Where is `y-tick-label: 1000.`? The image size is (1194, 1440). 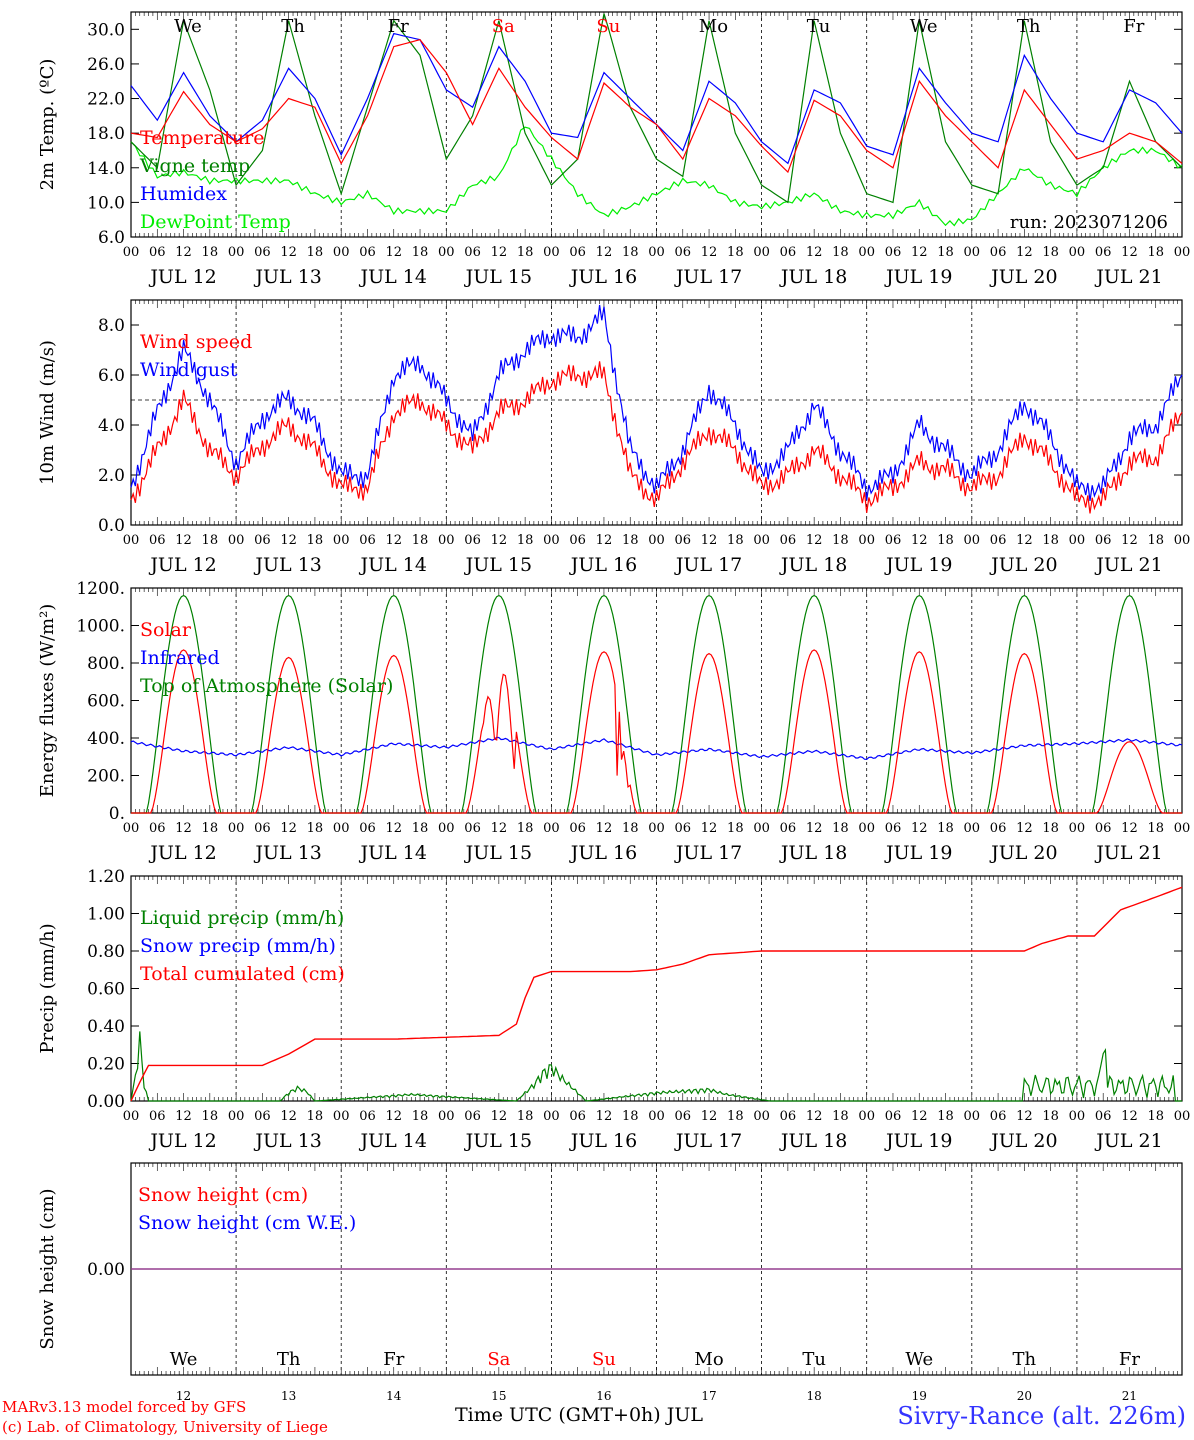
y-tick-label: 1000. is located at coordinates (100, 627).